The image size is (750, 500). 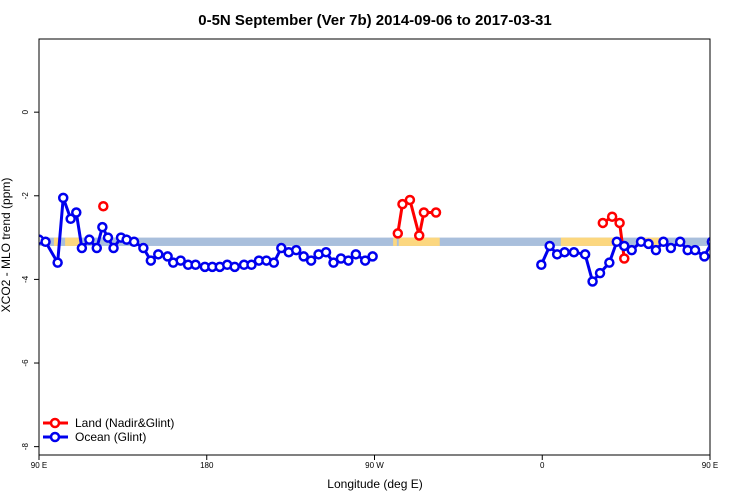 I want to click on x-axis-title: Longitude (deg E), so click(x=374, y=484).